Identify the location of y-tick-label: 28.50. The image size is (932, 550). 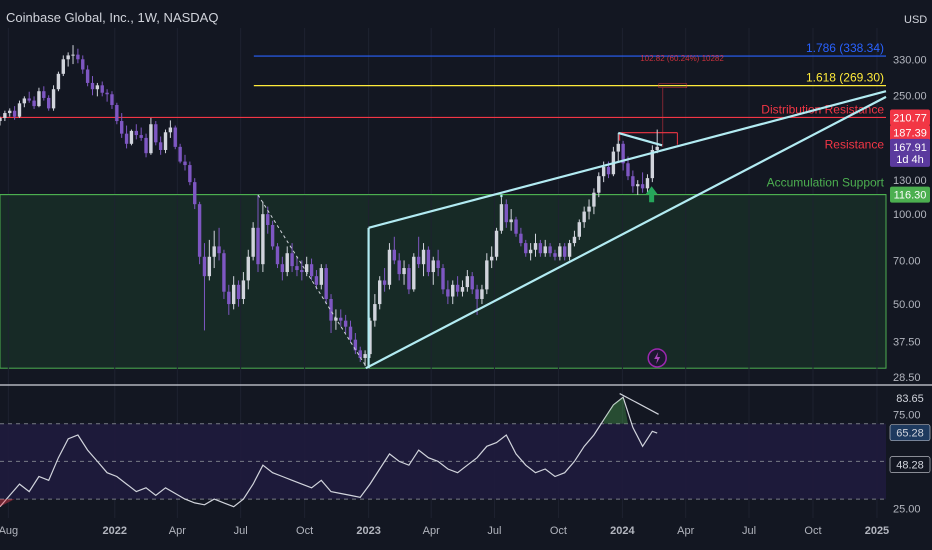
(907, 378).